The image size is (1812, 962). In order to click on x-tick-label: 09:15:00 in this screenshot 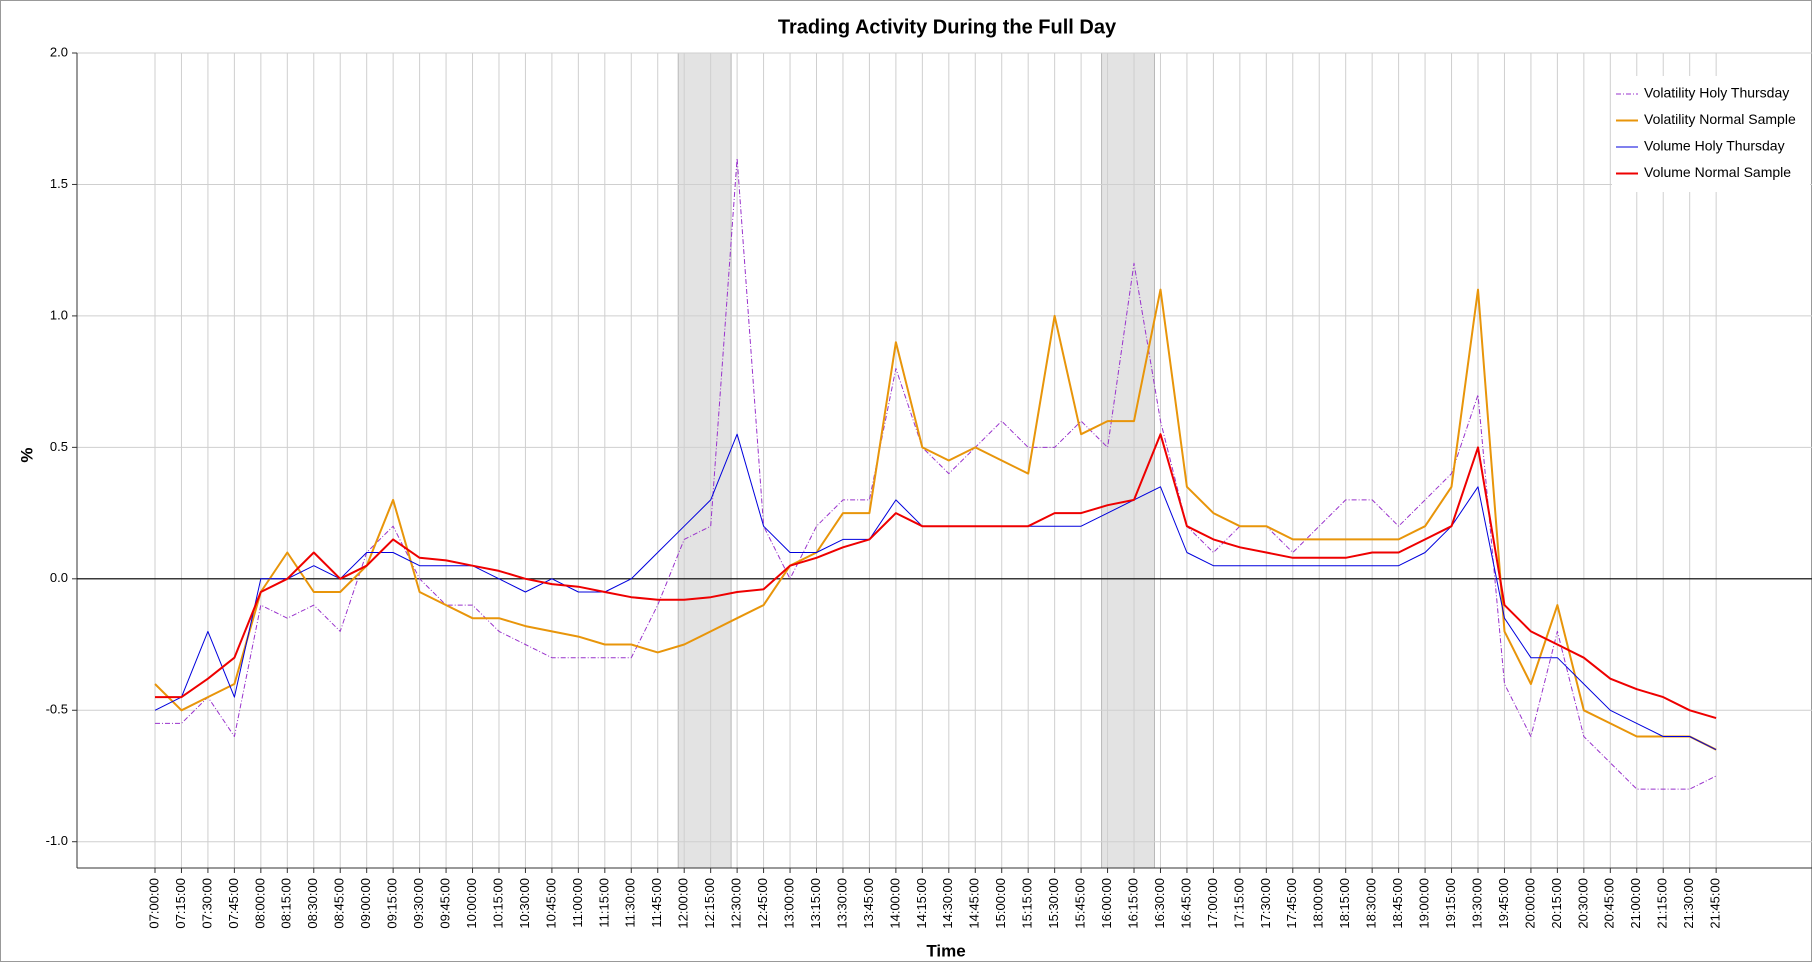, I will do `click(392, 903)`.